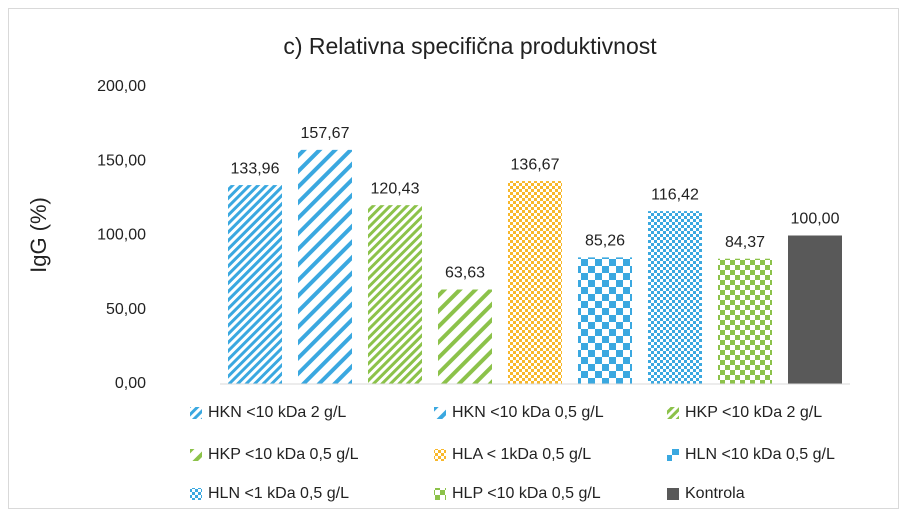 This screenshot has height=517, width=907. I want to click on value-label: 136,67, so click(535, 164).